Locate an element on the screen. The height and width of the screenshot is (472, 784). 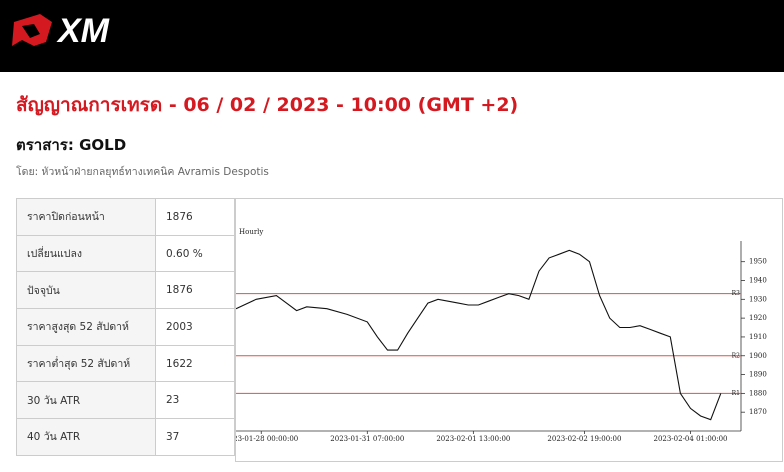
x-tick-label: 2023-02-01 13:00:00 is located at coordinates (473, 439).